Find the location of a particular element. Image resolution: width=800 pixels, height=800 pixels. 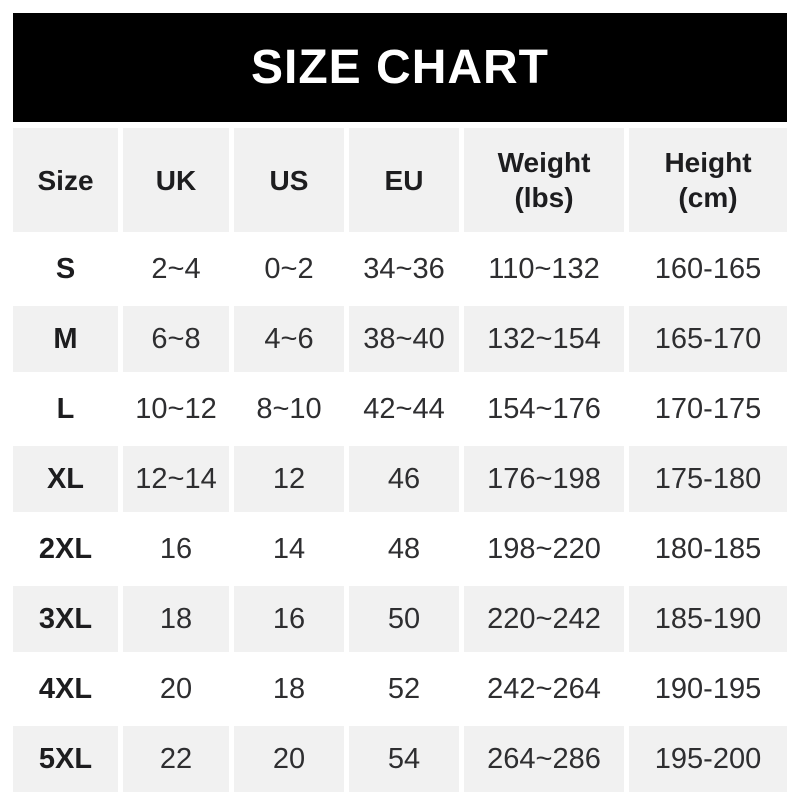

cell-value: 195-200 is located at coordinates (708, 758).